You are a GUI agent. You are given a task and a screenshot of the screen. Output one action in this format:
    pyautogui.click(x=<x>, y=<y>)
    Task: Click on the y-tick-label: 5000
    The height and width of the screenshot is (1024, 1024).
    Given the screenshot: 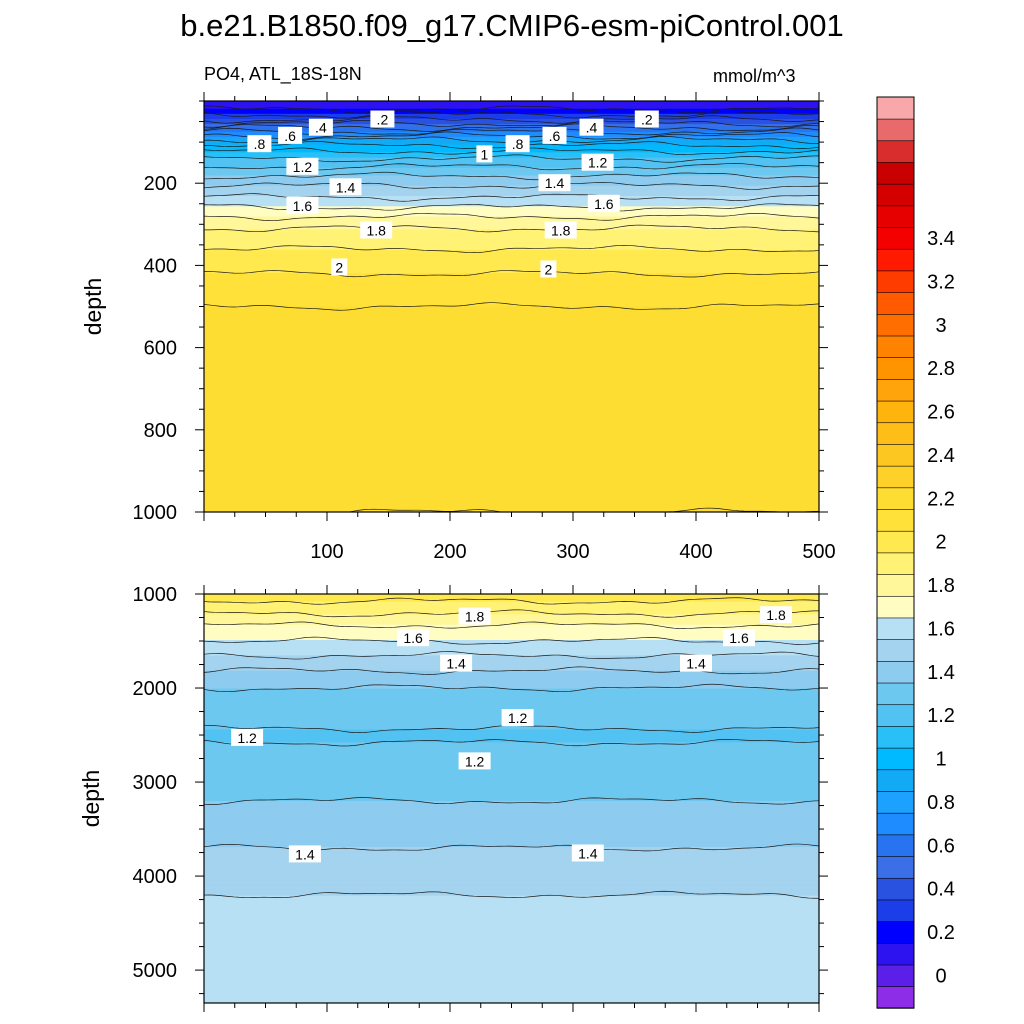 What is the action you would take?
    pyautogui.click(x=155, y=971)
    